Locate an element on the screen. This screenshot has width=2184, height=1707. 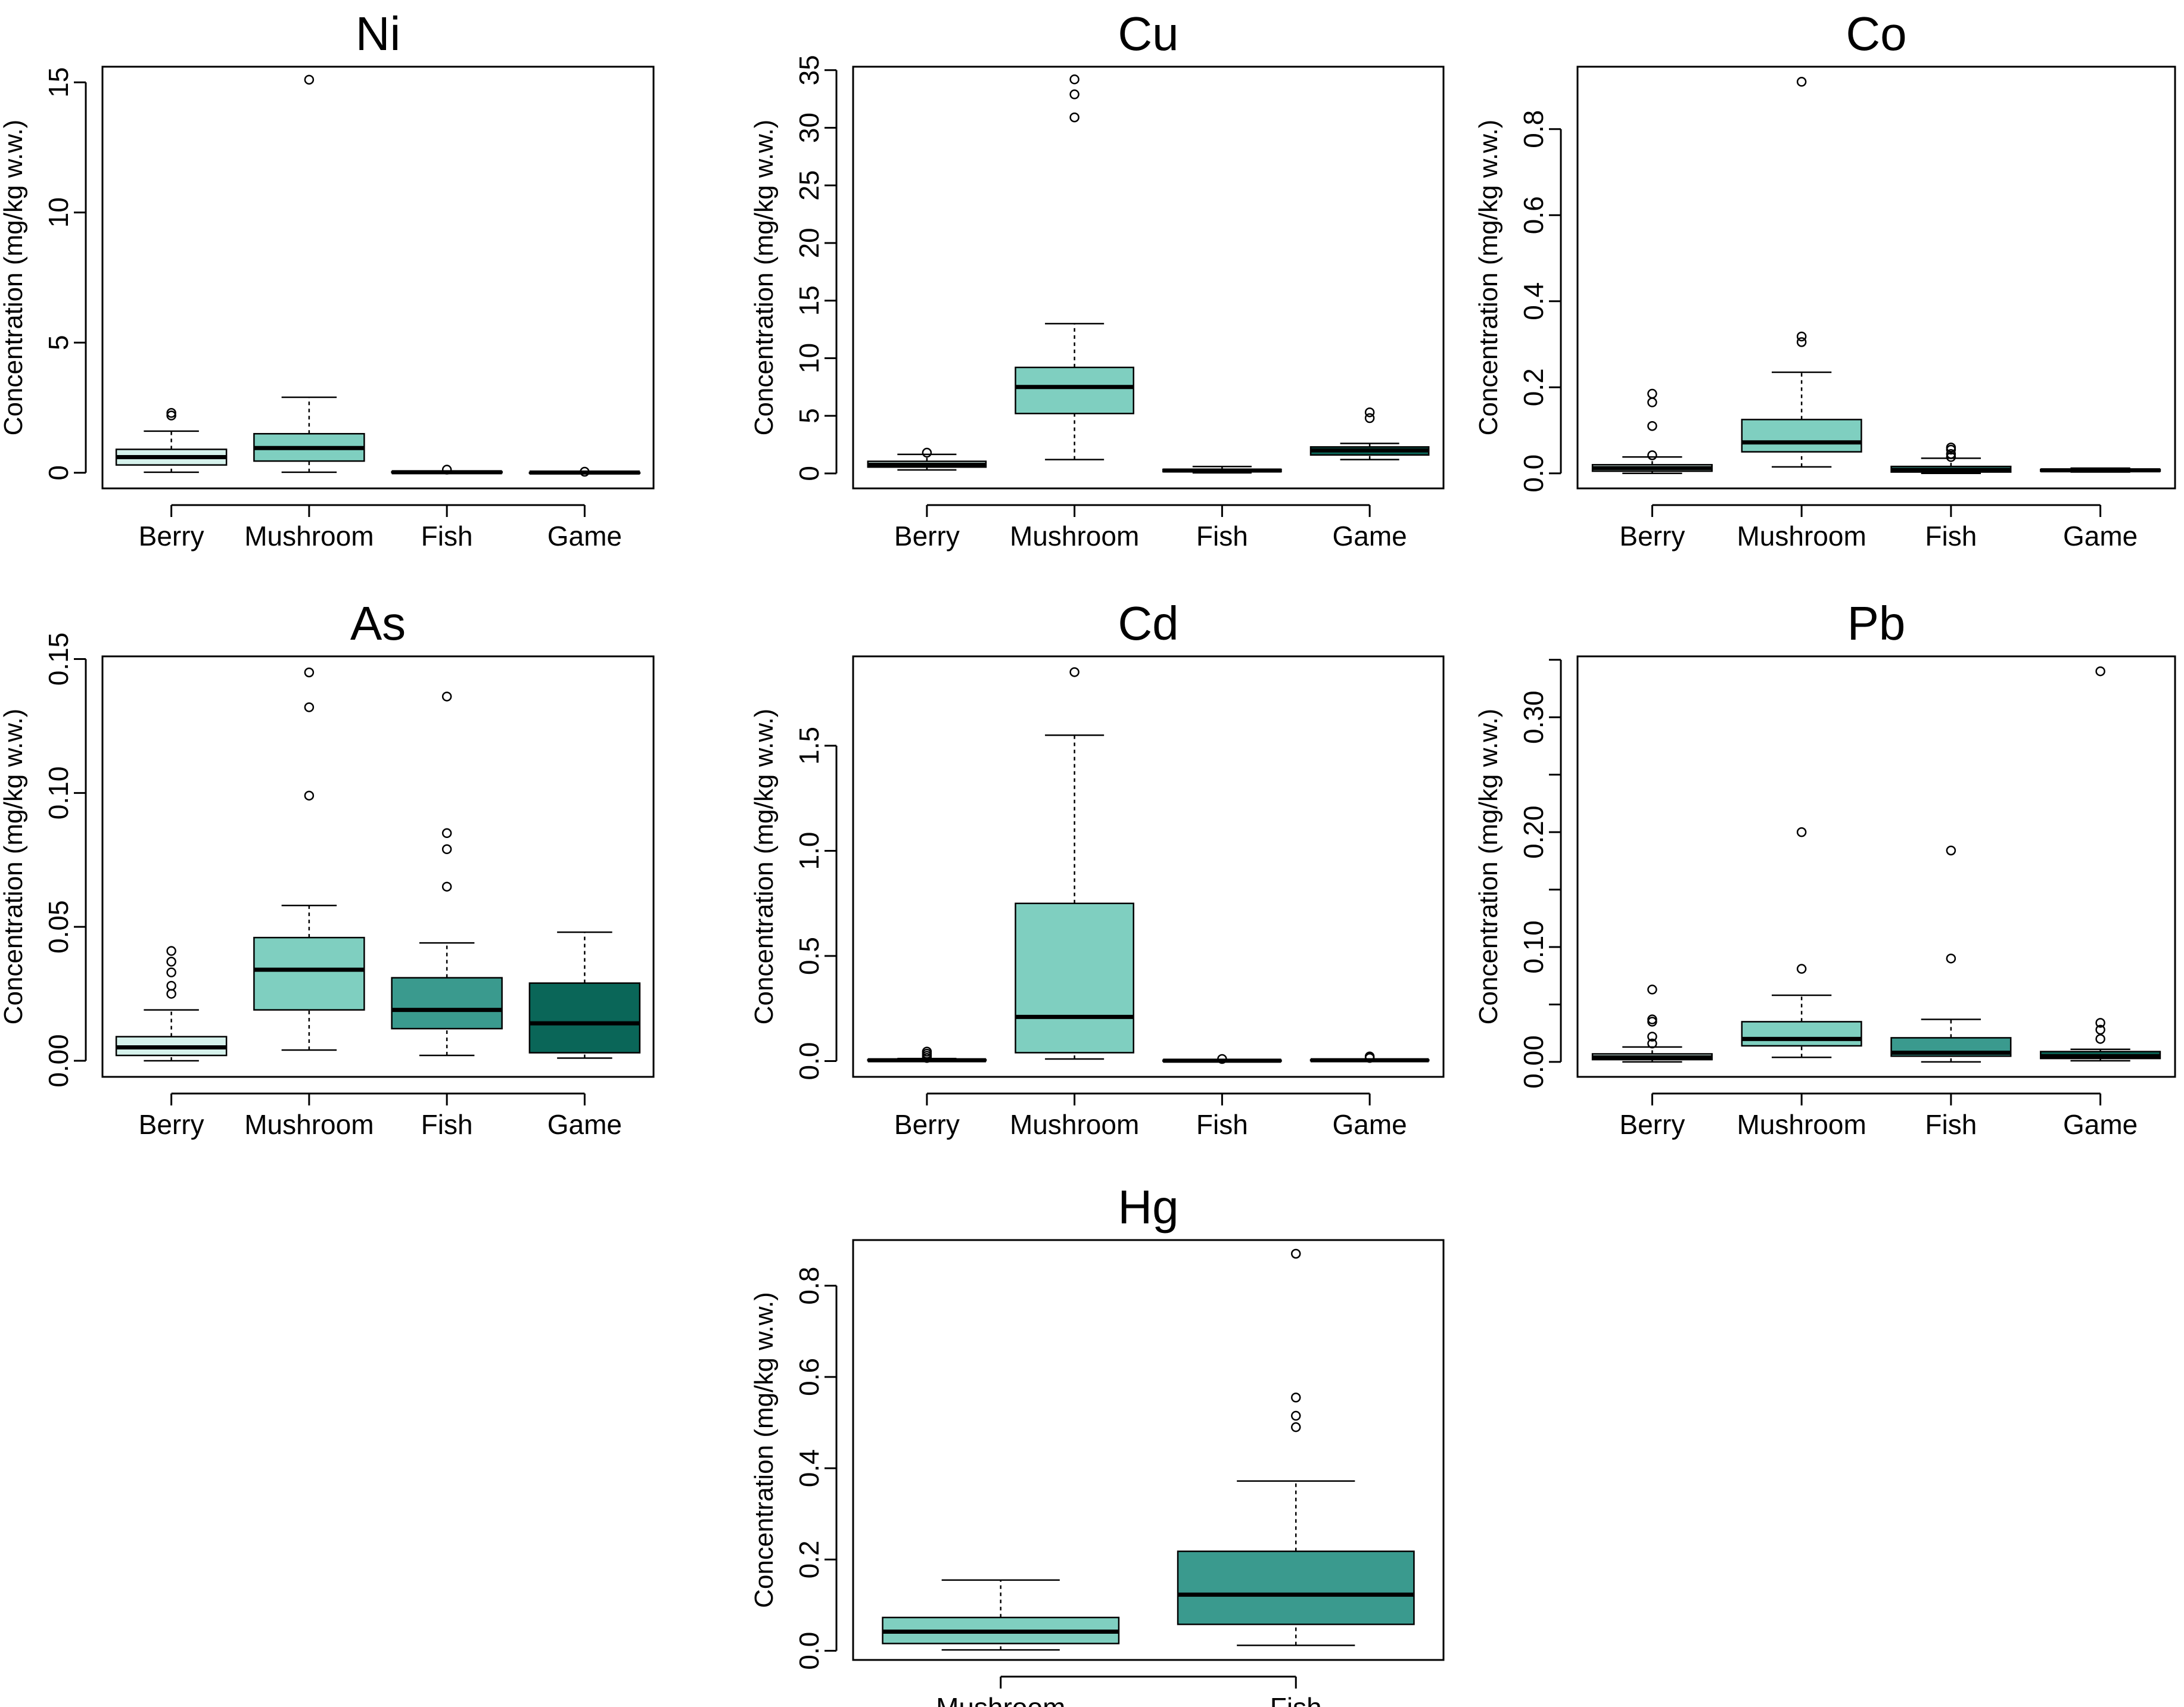
y-tick-label: 0.8 is located at coordinates (809, 1286).